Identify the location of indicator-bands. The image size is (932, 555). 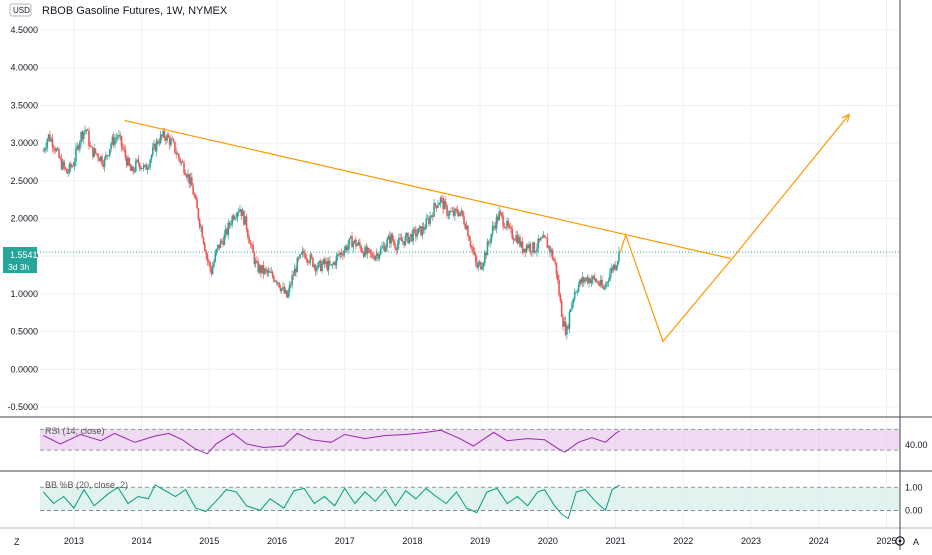
(470, 469).